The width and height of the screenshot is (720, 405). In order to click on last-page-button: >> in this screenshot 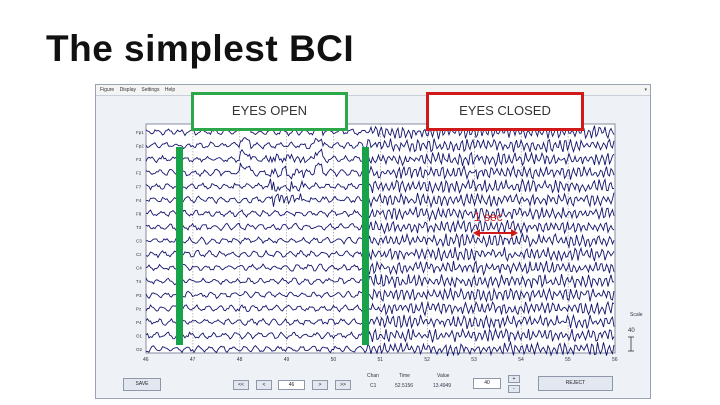, I will do `click(343, 385)`.